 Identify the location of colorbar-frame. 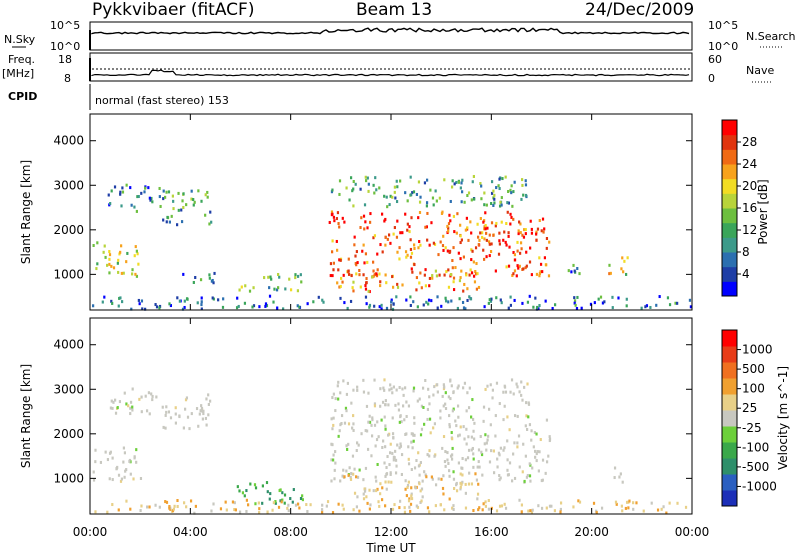
(729, 418).